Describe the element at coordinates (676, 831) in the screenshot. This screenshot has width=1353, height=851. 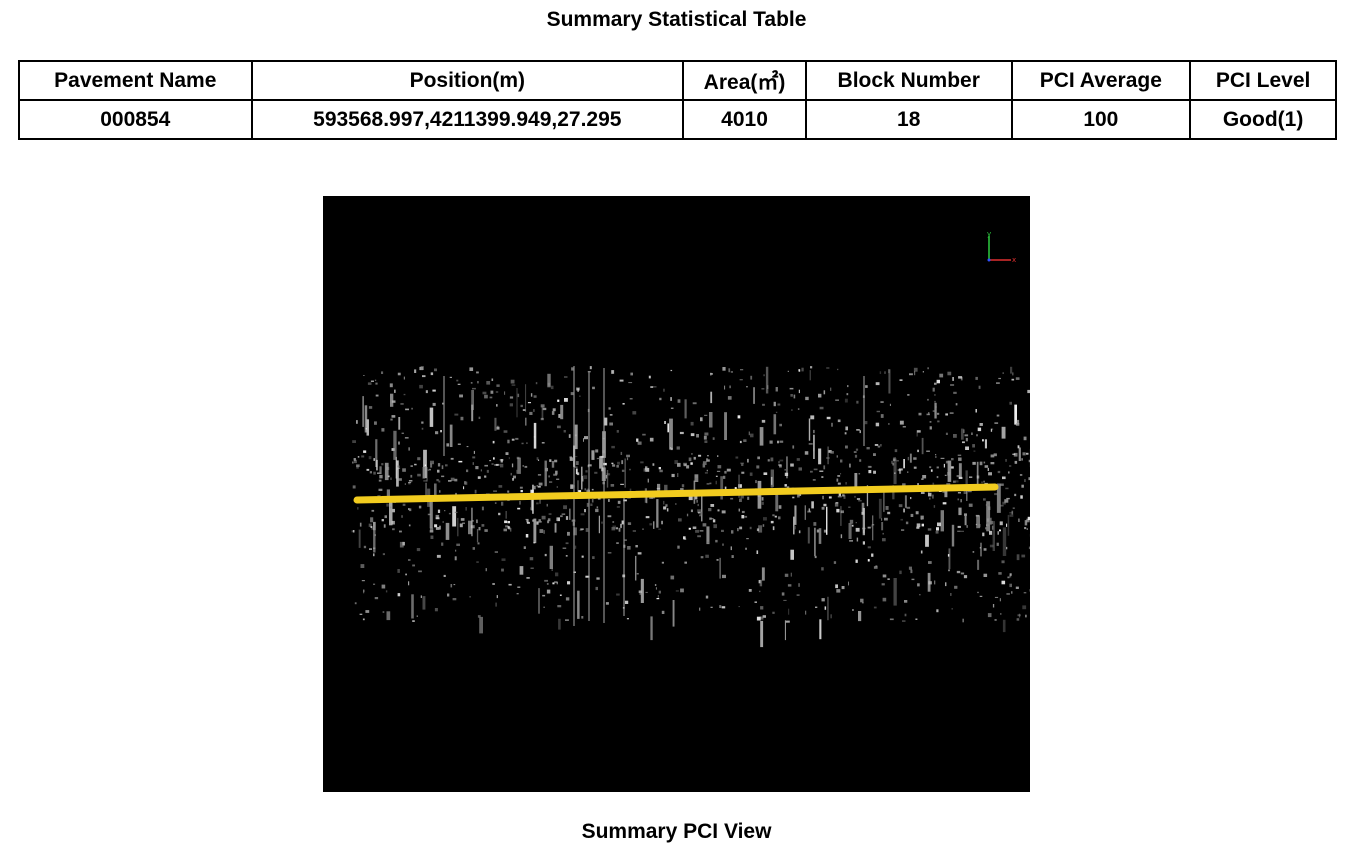
I see `view-caption: Summary PCI View` at that location.